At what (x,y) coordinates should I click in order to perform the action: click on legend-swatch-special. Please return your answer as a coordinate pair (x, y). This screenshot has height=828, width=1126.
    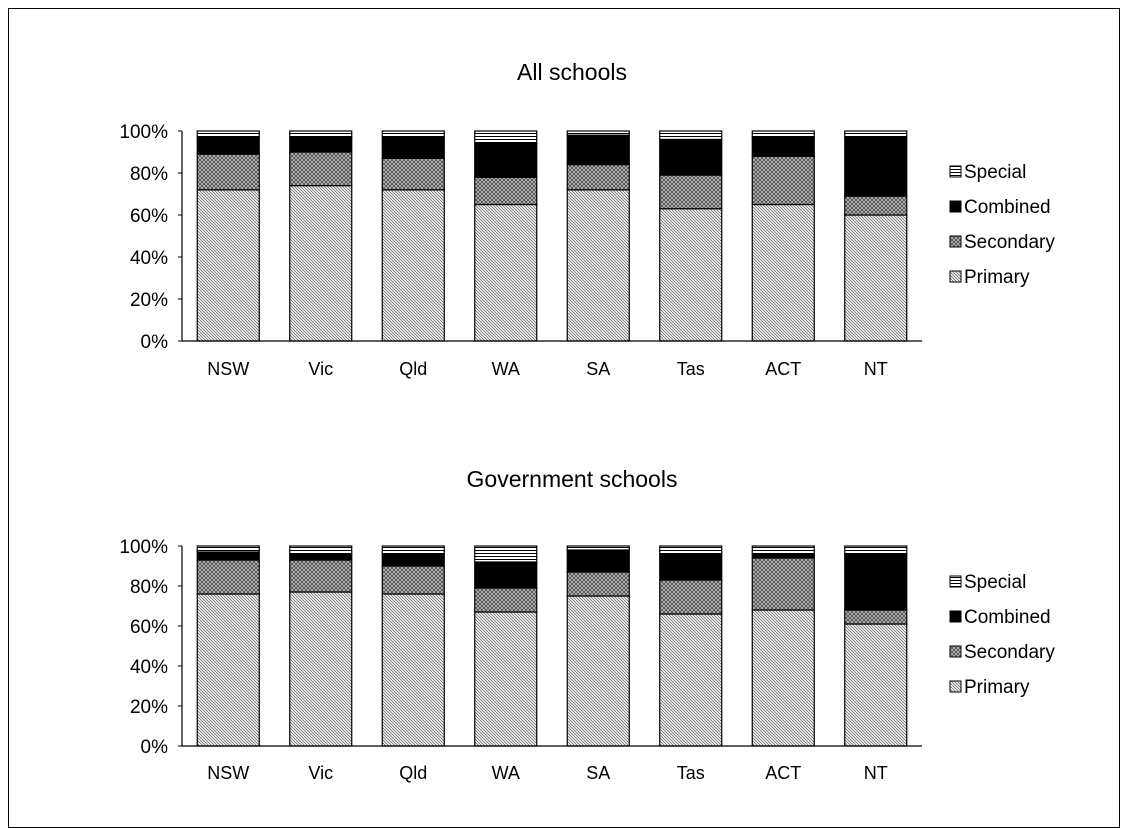
    Looking at the image, I should click on (955, 581).